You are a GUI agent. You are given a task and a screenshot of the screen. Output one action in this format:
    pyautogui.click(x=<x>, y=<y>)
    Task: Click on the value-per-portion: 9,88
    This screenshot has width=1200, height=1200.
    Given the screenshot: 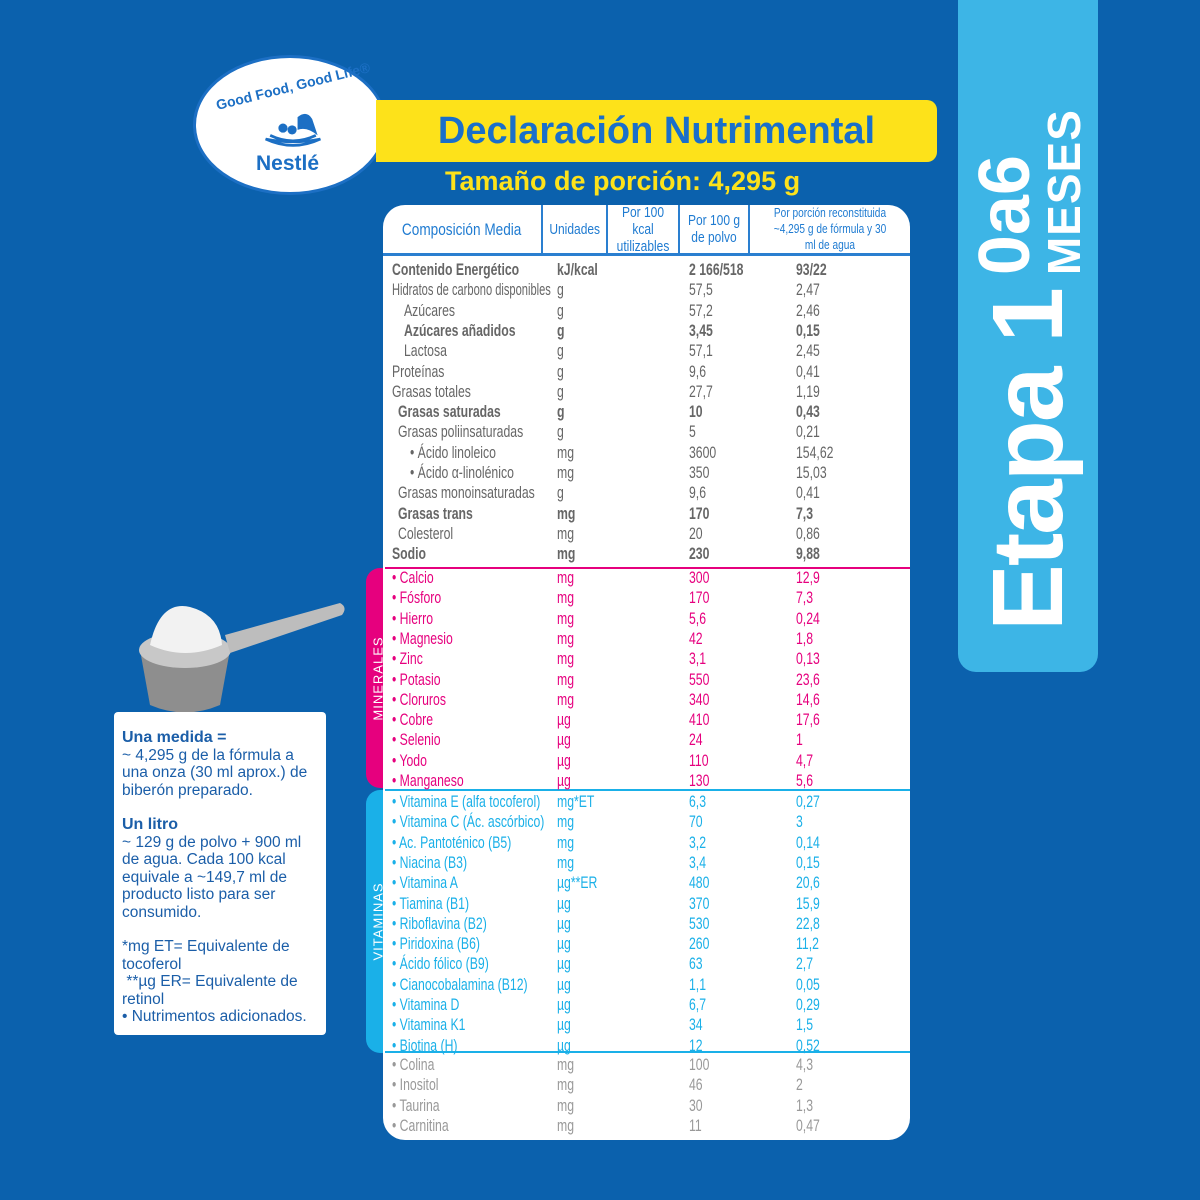 What is the action you would take?
    pyautogui.click(x=808, y=554)
    